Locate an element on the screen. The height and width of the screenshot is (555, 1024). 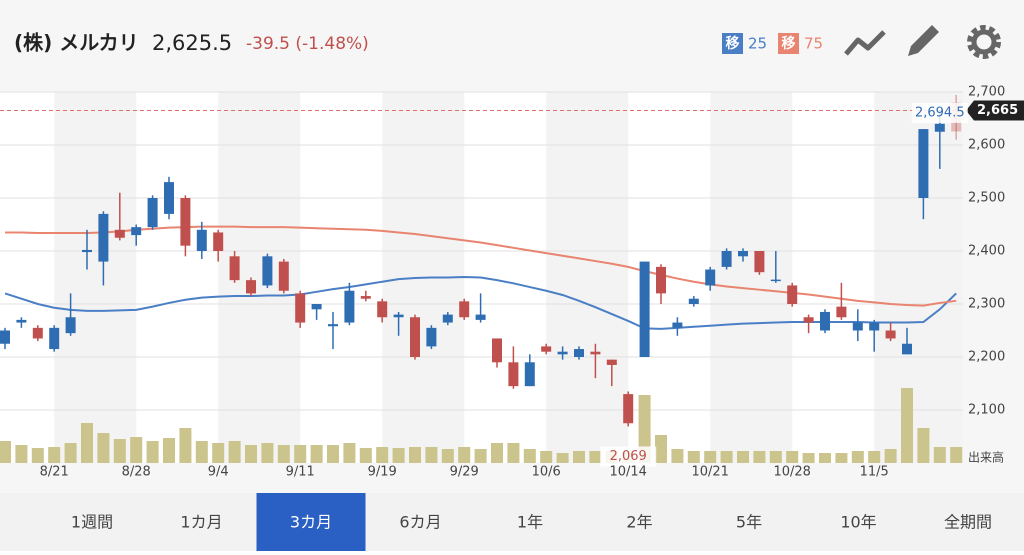
tab-label: 6カ月 is located at coordinates (420, 522).